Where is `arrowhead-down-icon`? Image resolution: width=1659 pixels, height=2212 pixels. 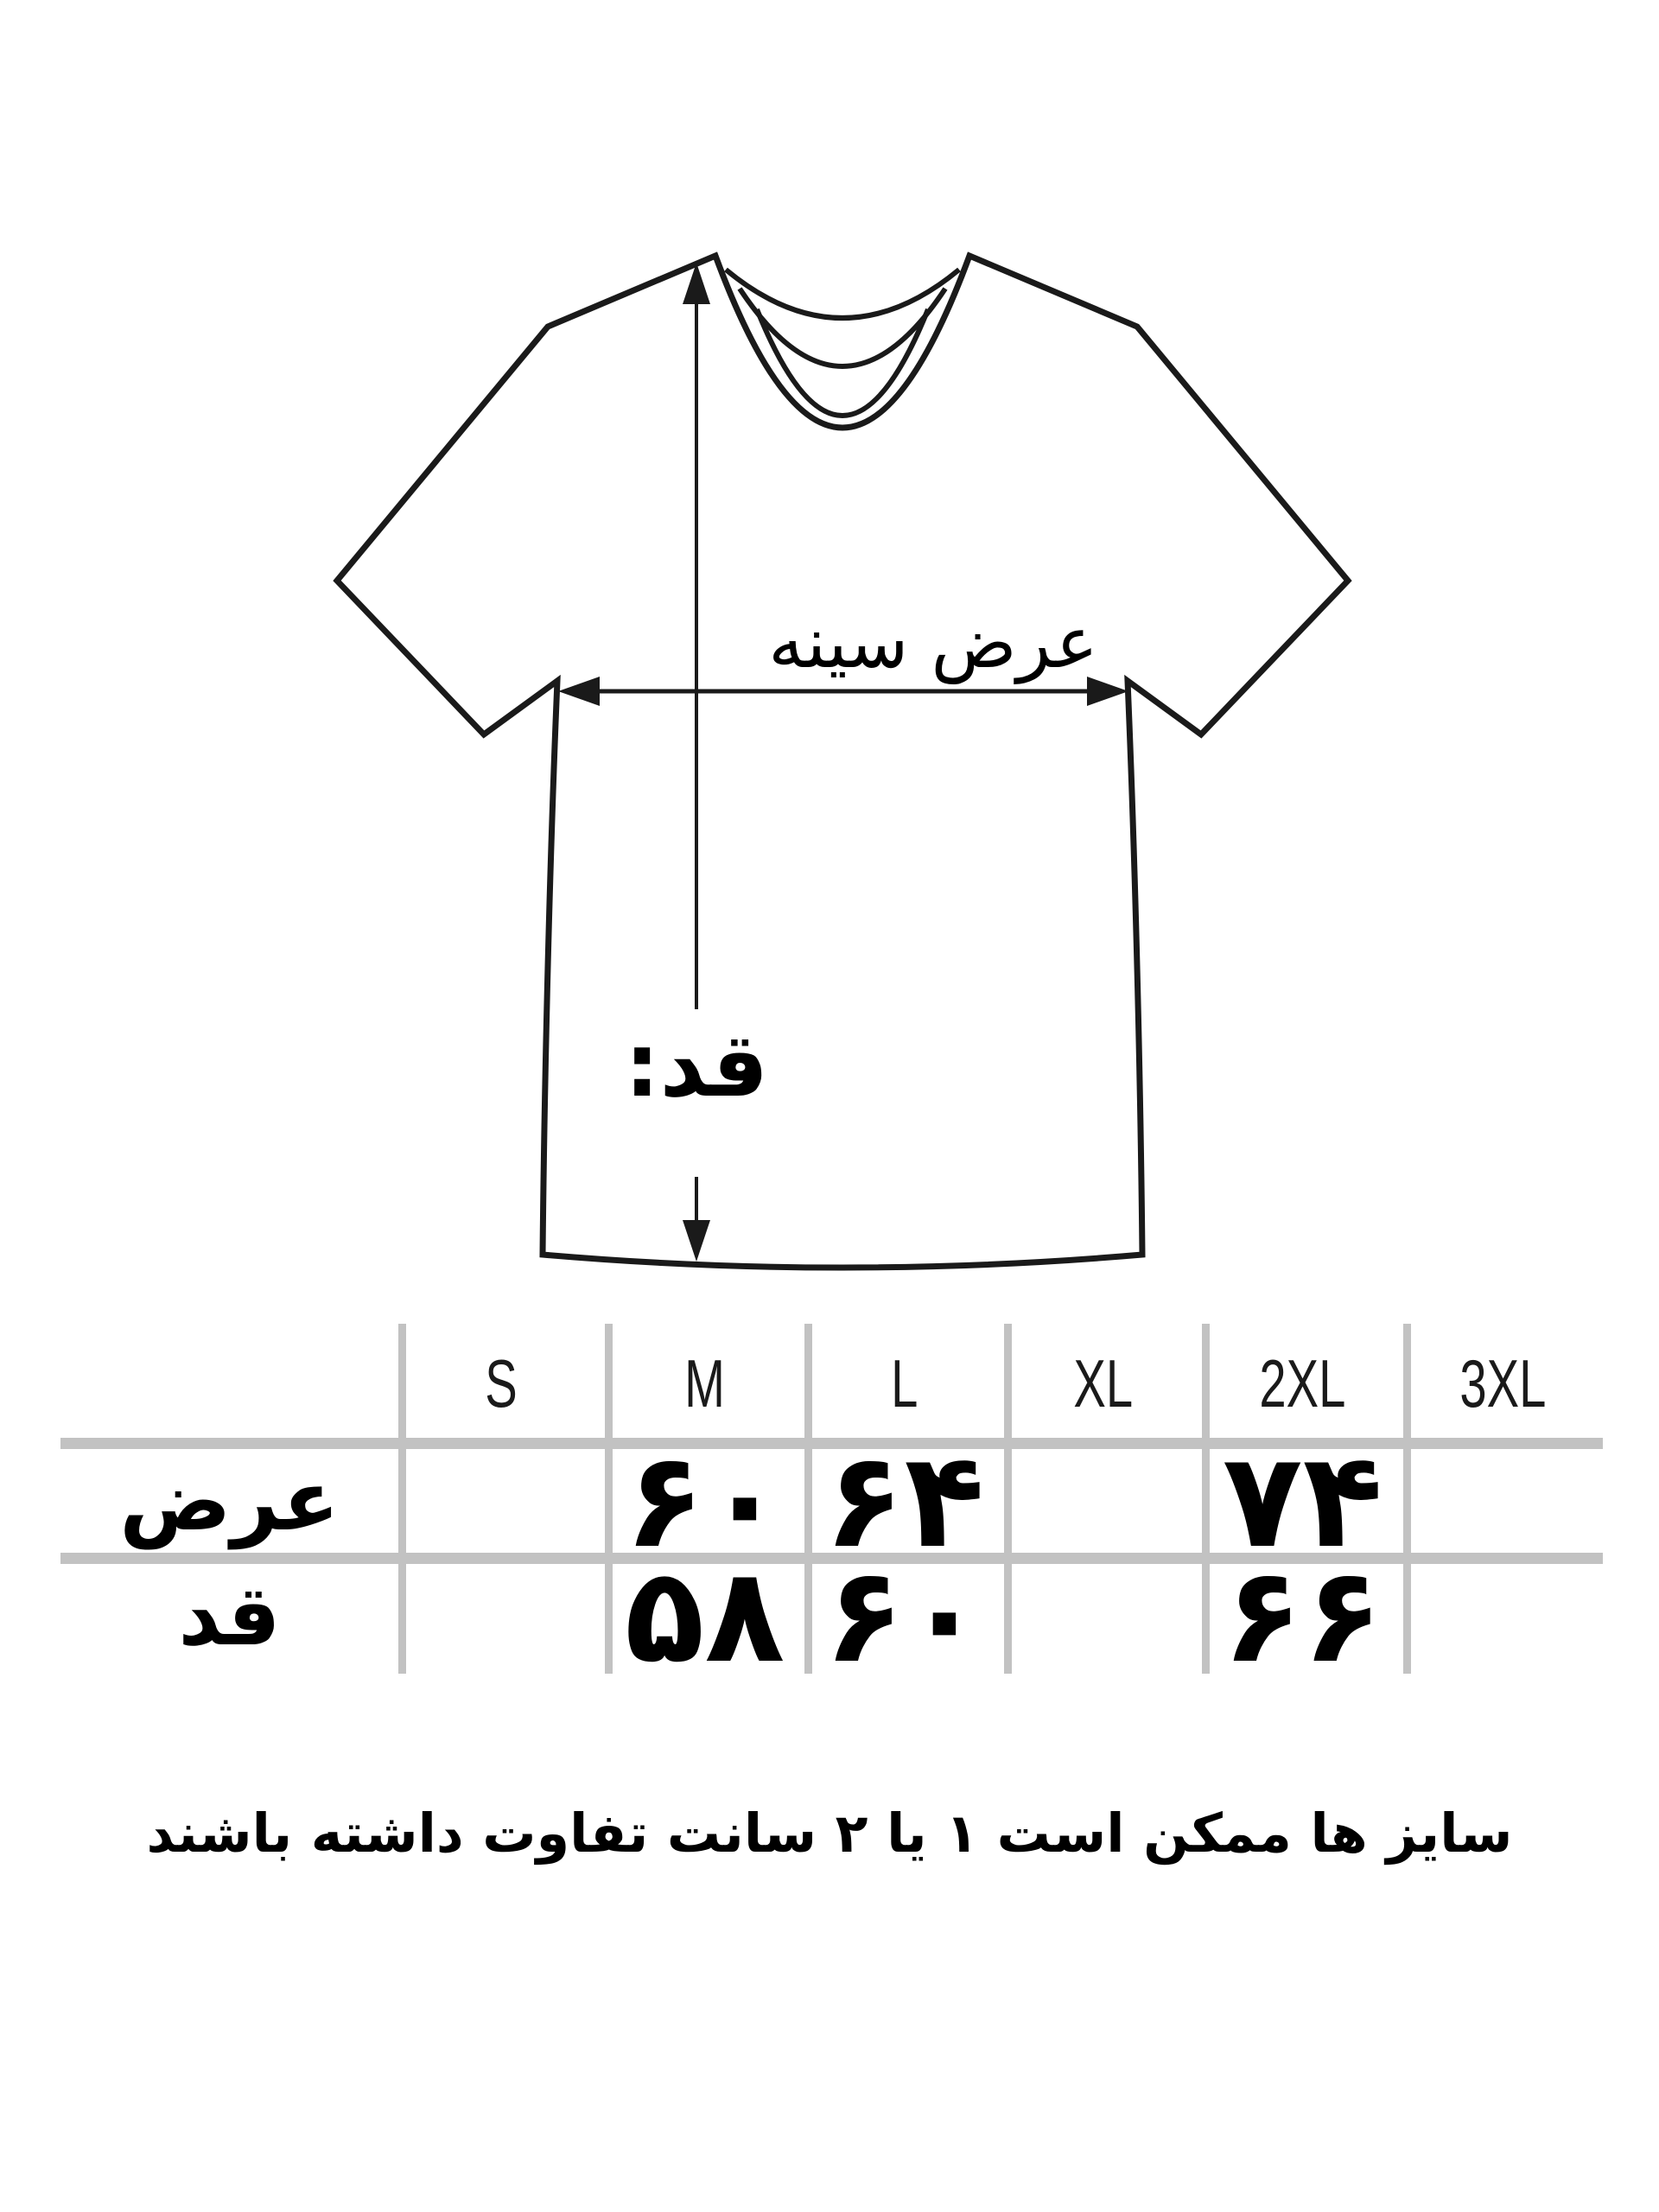 arrowhead-down-icon is located at coordinates (696, 1241).